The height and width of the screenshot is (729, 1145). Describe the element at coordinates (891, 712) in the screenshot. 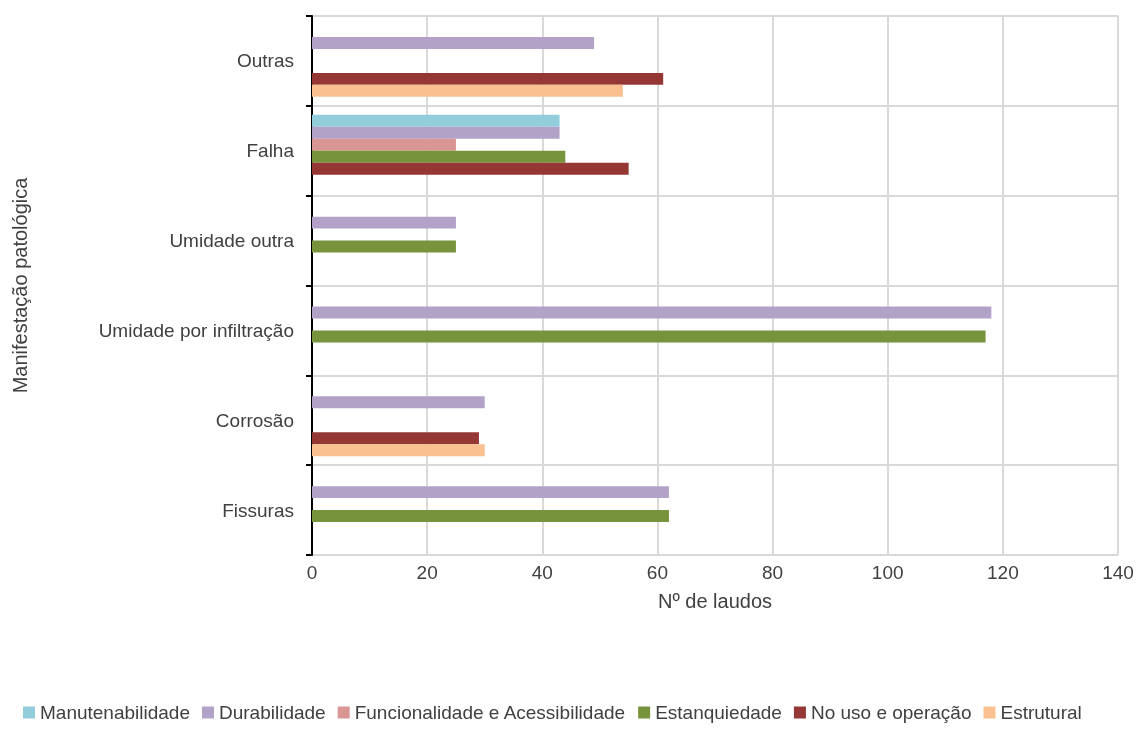

I see `legend-label: No uso e operação` at that location.